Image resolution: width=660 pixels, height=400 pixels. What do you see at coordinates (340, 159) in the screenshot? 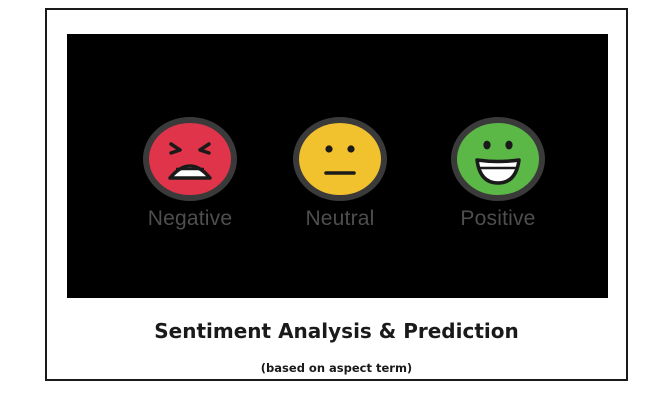
I see `neutral-face-icon` at bounding box center [340, 159].